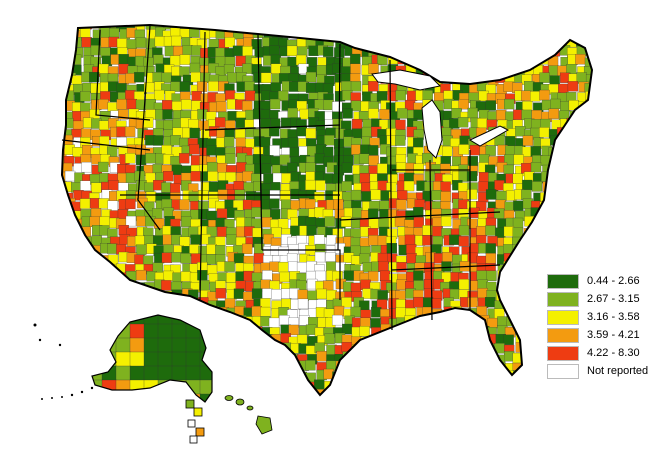 This screenshot has width=660, height=459. Describe the element at coordinates (613, 281) in the screenshot. I see `legend-label: 0.44 - 2.66` at that location.